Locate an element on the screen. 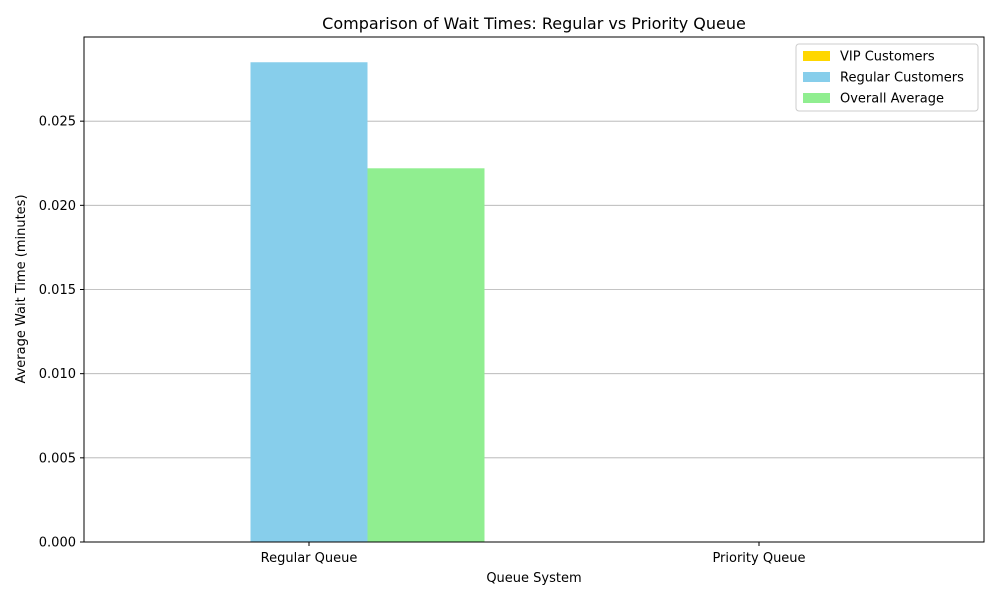  x-tick-label: Priority Queue is located at coordinates (758, 558).